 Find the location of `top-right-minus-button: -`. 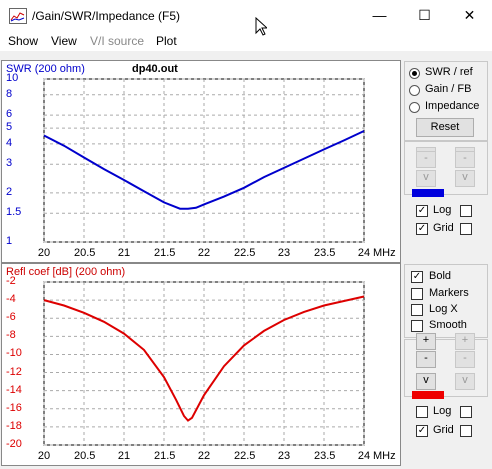

top-right-minus-button: - is located at coordinates (465, 159).